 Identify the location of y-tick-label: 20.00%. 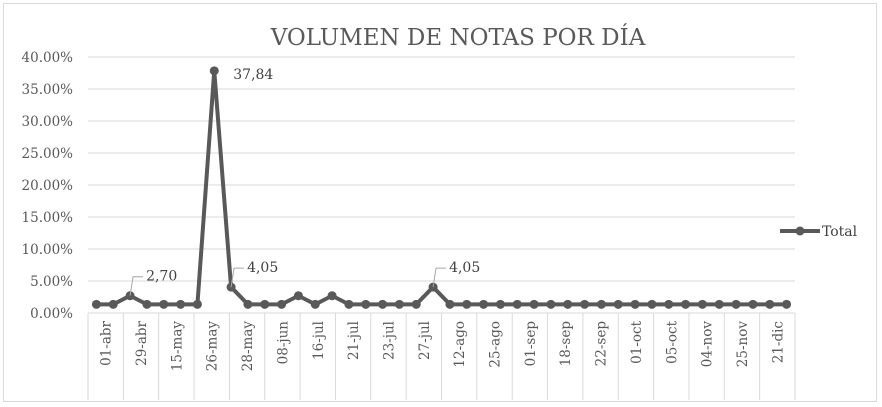
(48, 186).